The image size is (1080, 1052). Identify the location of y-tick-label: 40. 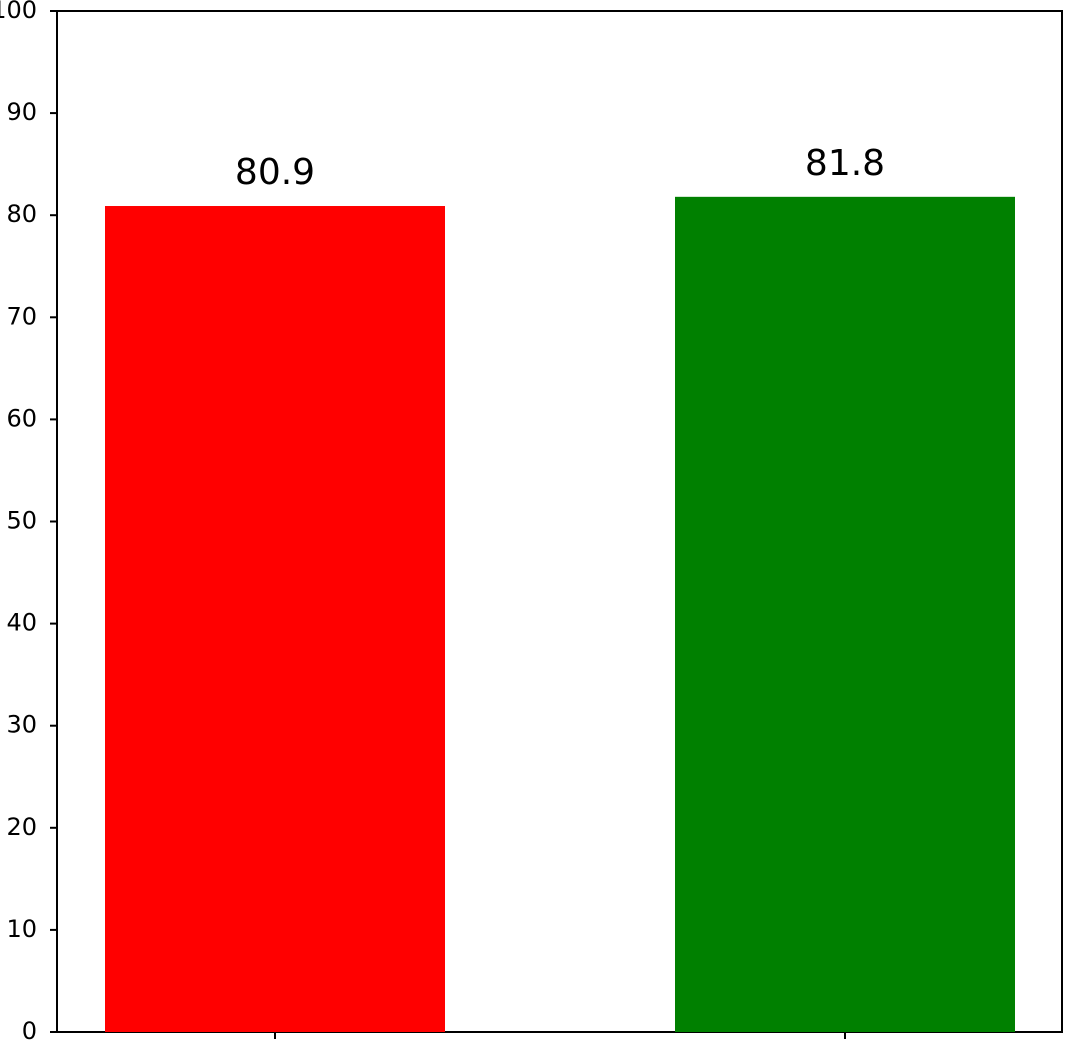
(21, 623).